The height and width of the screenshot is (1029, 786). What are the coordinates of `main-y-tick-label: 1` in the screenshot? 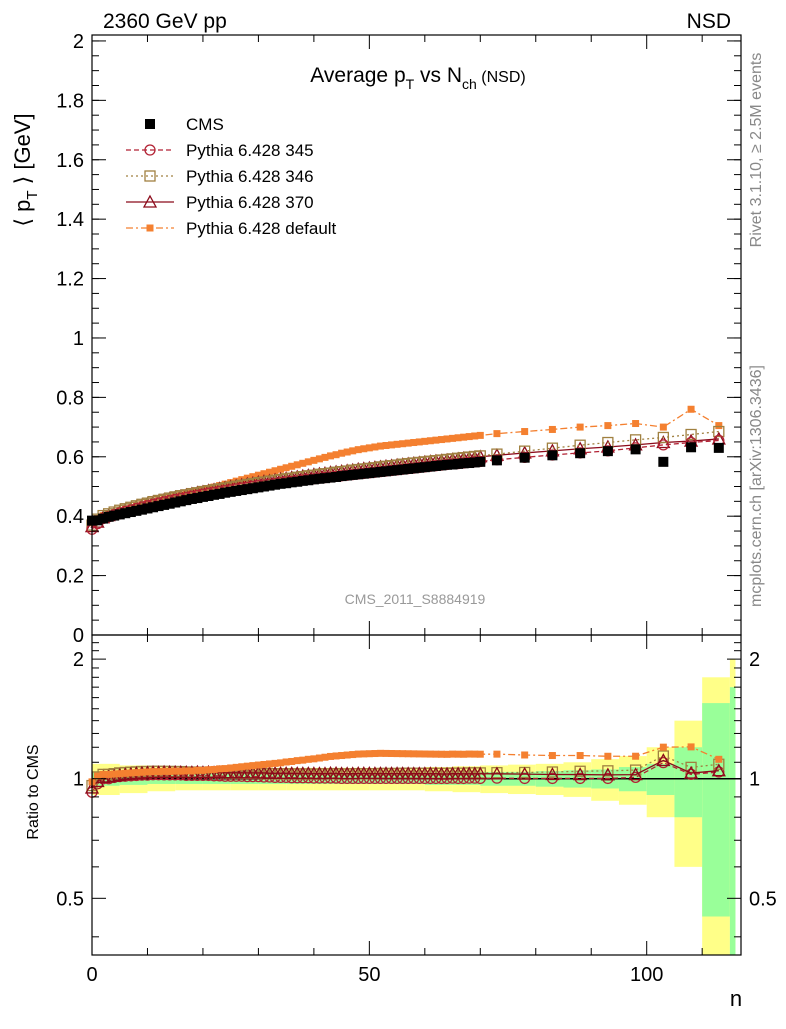 It's located at (78, 339).